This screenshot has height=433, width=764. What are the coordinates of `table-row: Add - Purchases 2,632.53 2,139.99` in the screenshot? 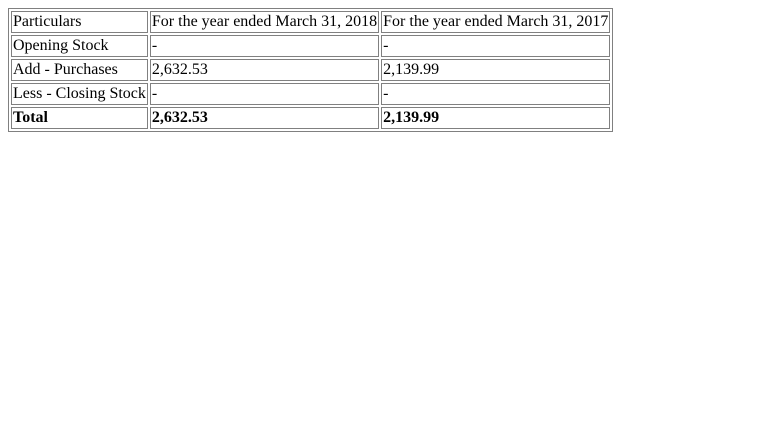 It's located at (311, 70).